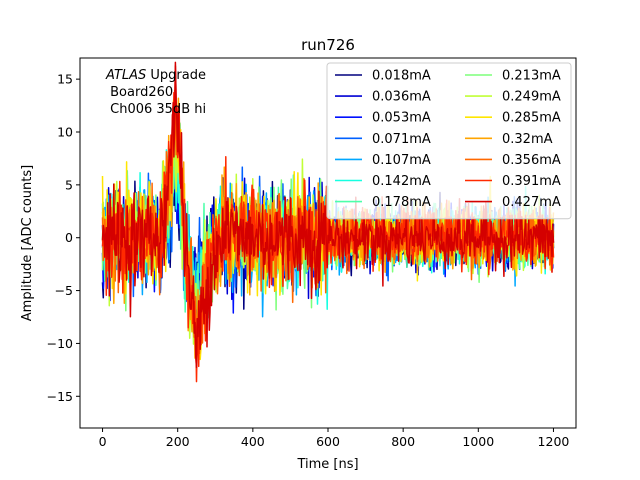  What do you see at coordinates (531, 202) in the screenshot?
I see `legend-label: 0.427mA` at bounding box center [531, 202].